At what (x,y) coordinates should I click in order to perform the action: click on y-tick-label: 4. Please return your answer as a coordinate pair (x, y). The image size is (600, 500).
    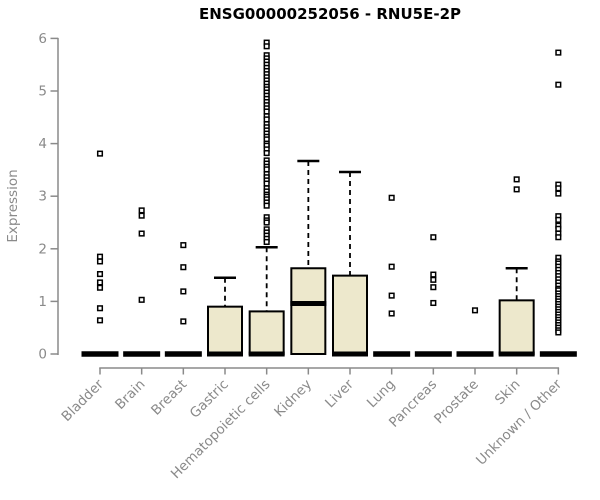
    Looking at the image, I should click on (42, 144).